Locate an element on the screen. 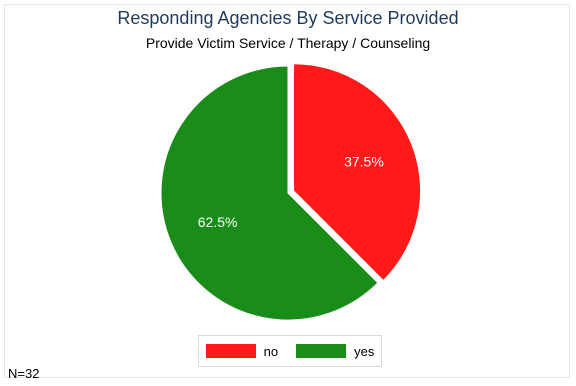 This screenshot has height=386, width=576. chart-title: Responding Agencies By Service Provided is located at coordinates (288, 18).